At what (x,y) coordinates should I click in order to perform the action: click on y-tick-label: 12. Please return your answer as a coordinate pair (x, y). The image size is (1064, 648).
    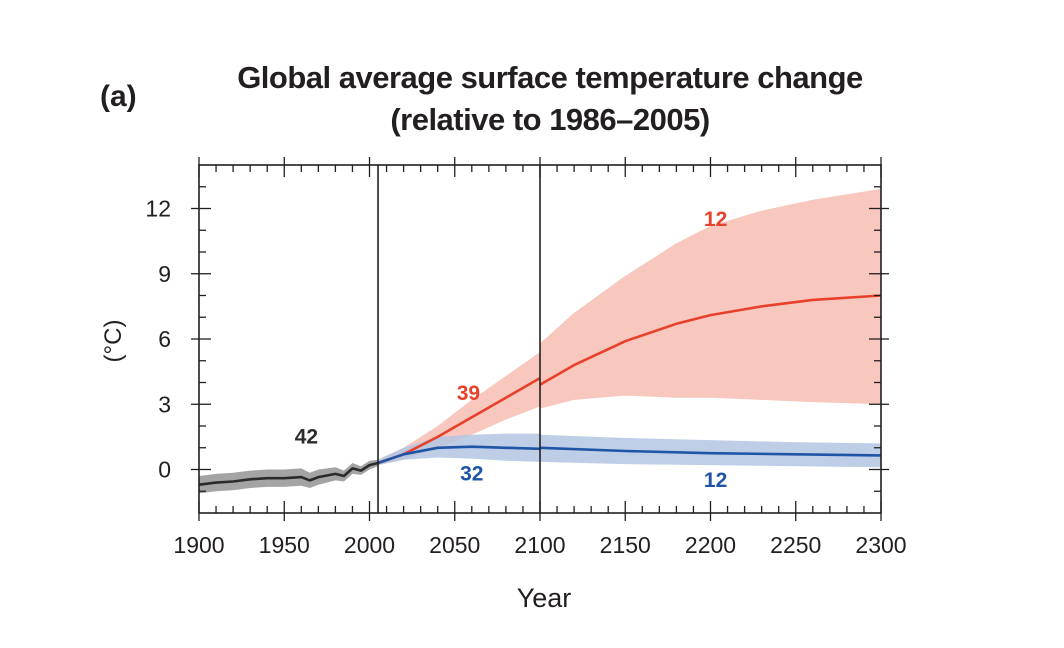
    Looking at the image, I should click on (158, 209).